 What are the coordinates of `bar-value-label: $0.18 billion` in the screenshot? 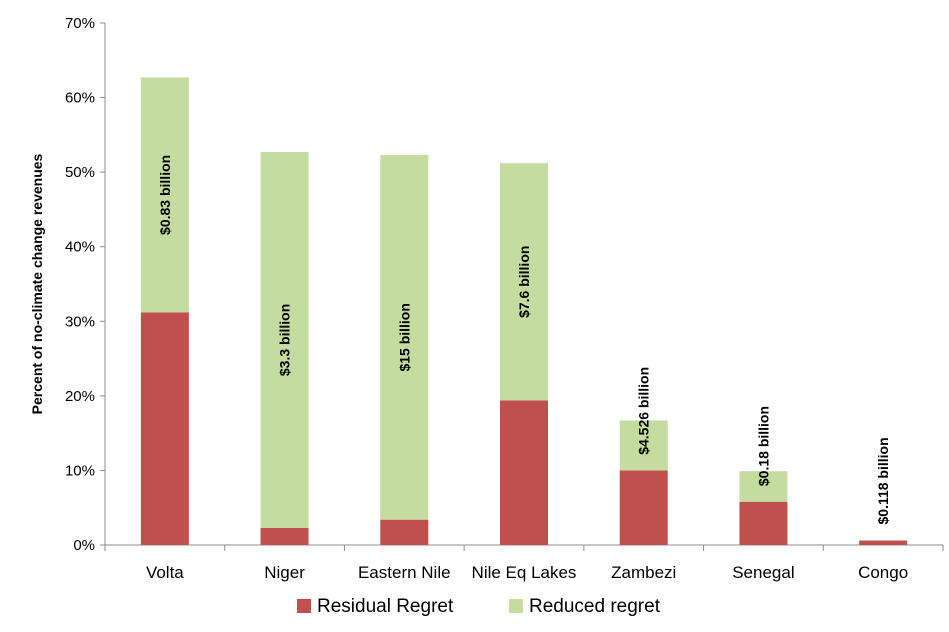 It's located at (763, 446).